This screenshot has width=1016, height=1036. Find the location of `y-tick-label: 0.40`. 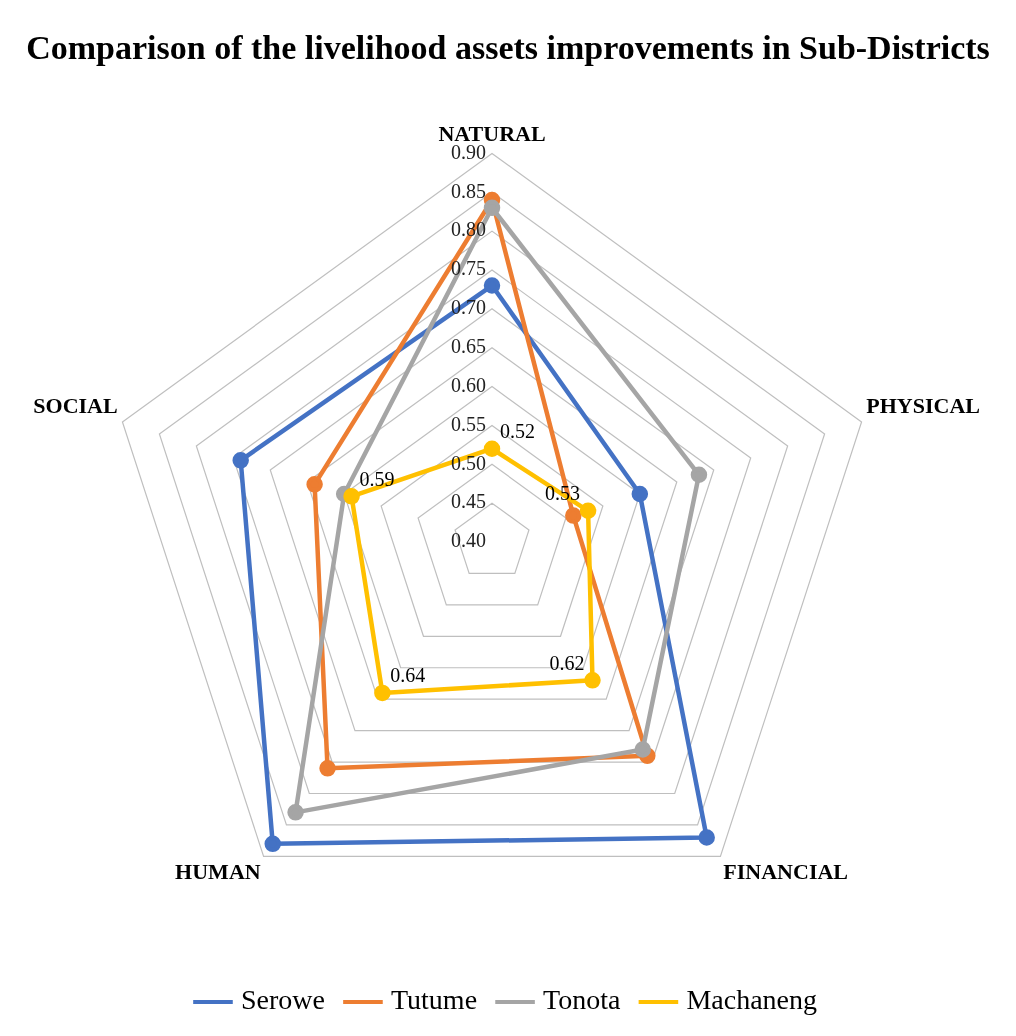

y-tick-label: 0.40 is located at coordinates (468, 540).